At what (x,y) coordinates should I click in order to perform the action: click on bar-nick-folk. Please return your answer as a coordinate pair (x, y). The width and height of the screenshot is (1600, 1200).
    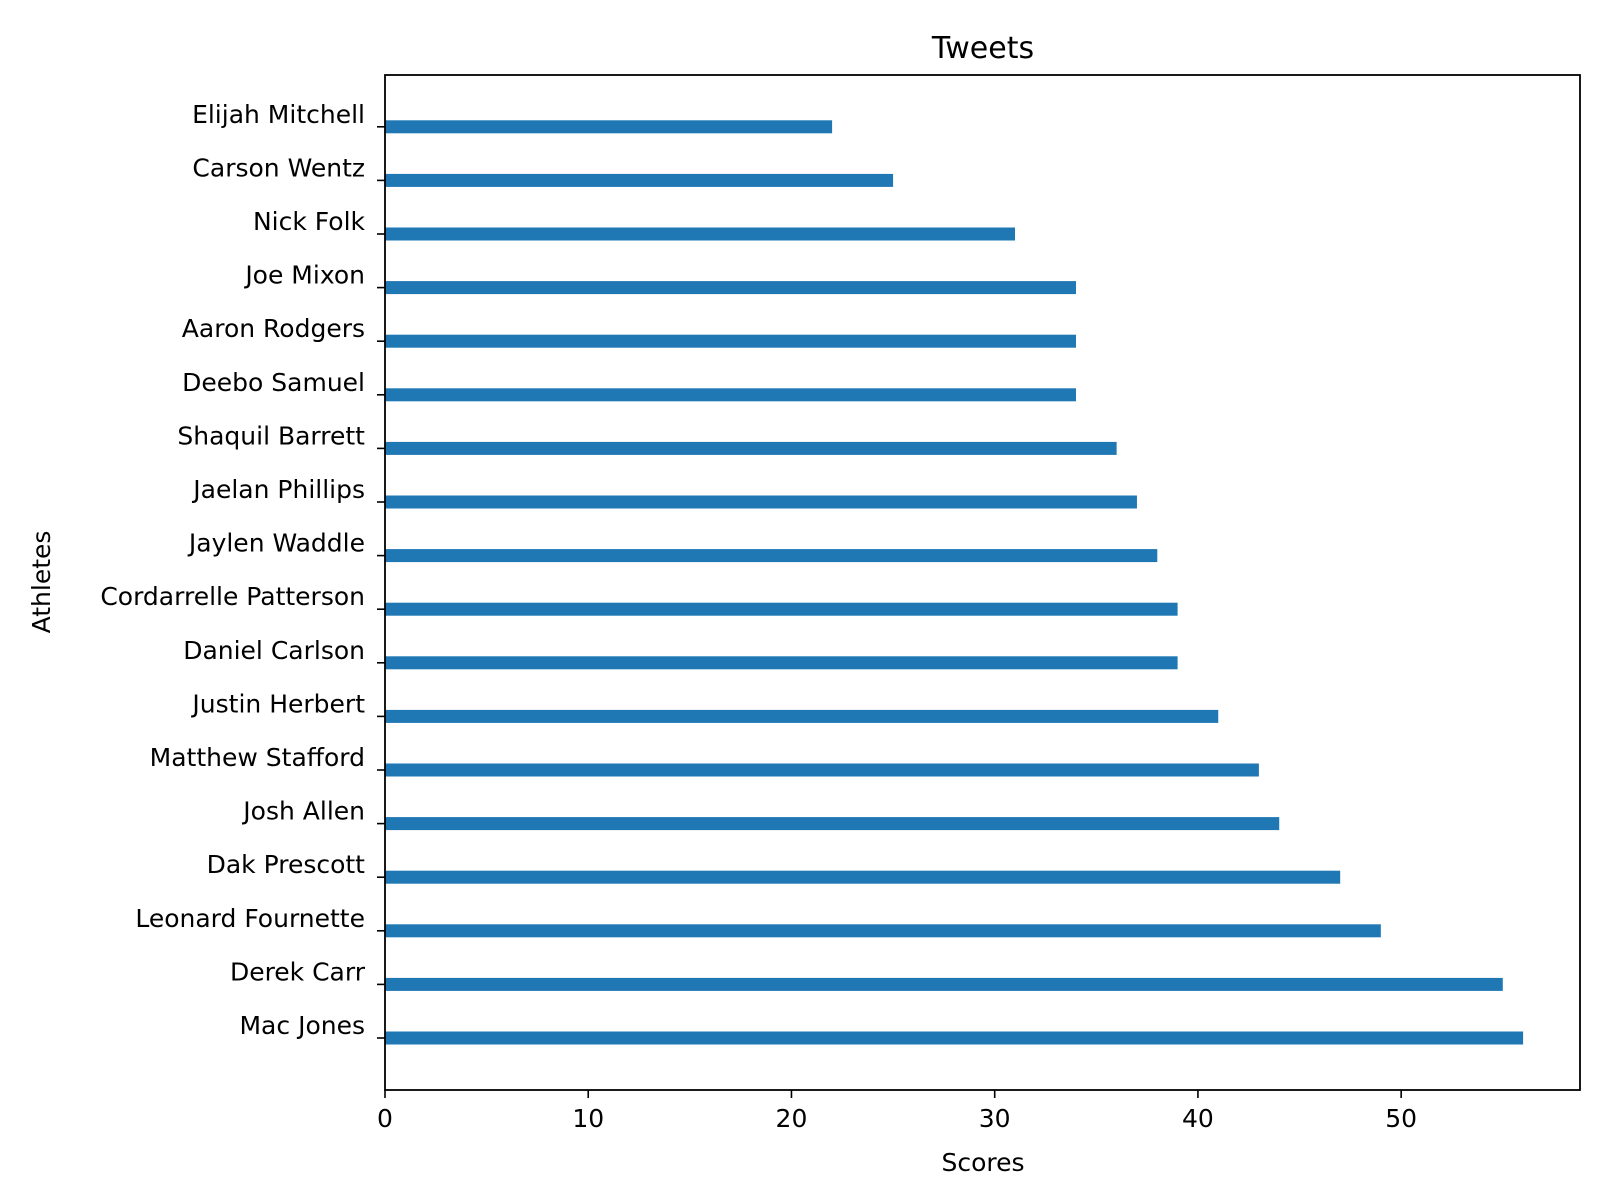
    Looking at the image, I should click on (700, 234).